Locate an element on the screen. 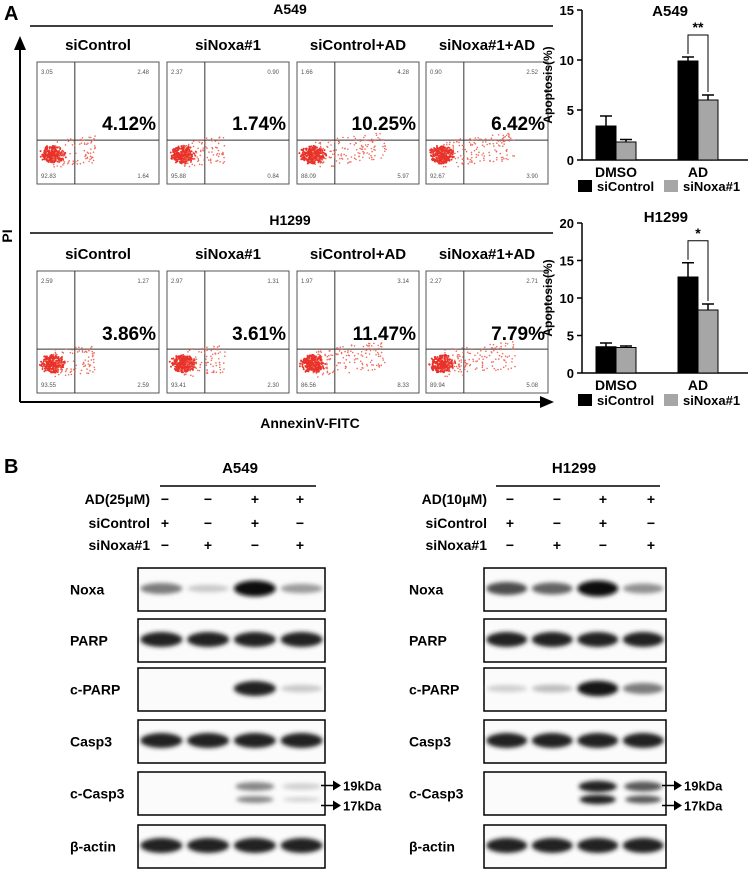 The height and width of the screenshot is (872, 754). condition-label: siControl is located at coordinates (119, 523).